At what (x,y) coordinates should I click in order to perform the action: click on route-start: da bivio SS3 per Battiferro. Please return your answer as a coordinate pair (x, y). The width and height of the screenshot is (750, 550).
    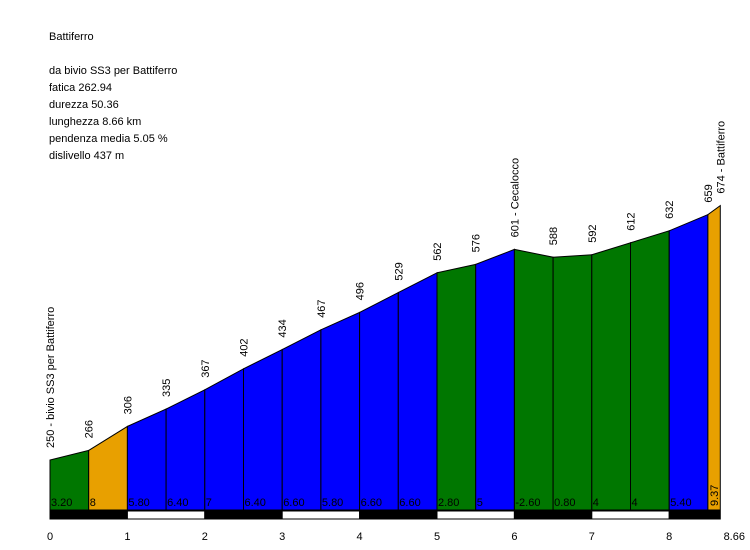
    Looking at the image, I should click on (113, 71).